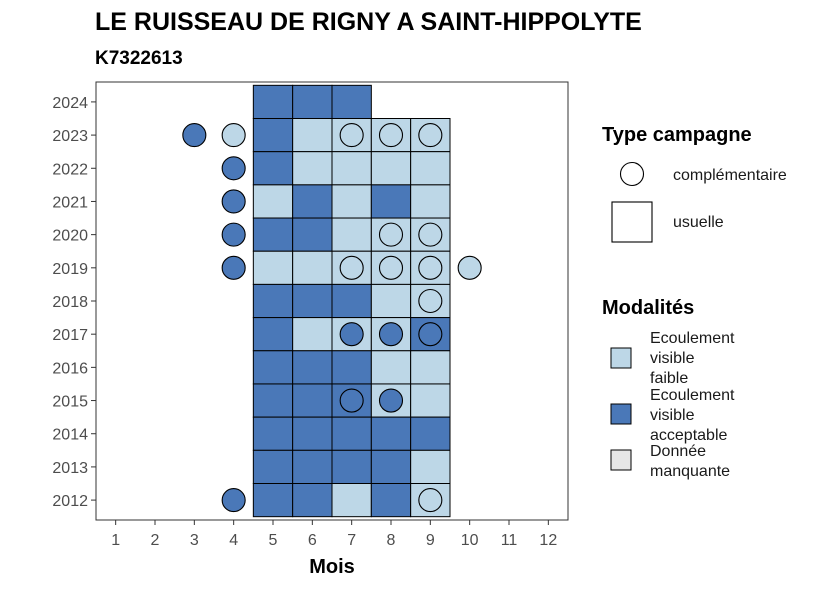 Image resolution: width=826 pixels, height=590 pixels. Describe the element at coordinates (509, 540) in the screenshot. I see `x-tick-label: 11` at that location.